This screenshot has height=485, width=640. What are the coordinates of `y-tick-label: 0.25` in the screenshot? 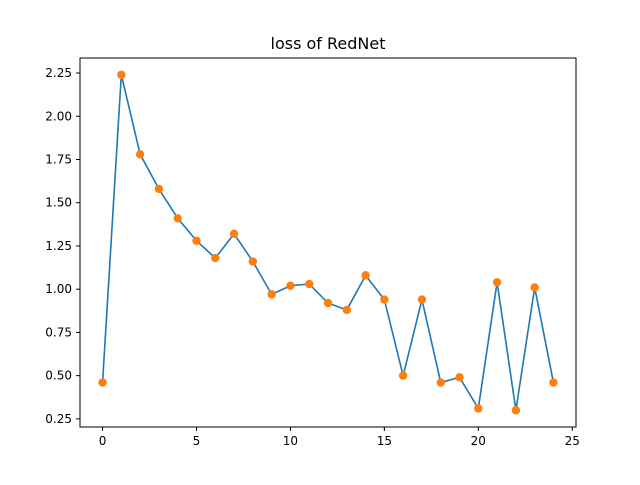 It's located at (58, 419).